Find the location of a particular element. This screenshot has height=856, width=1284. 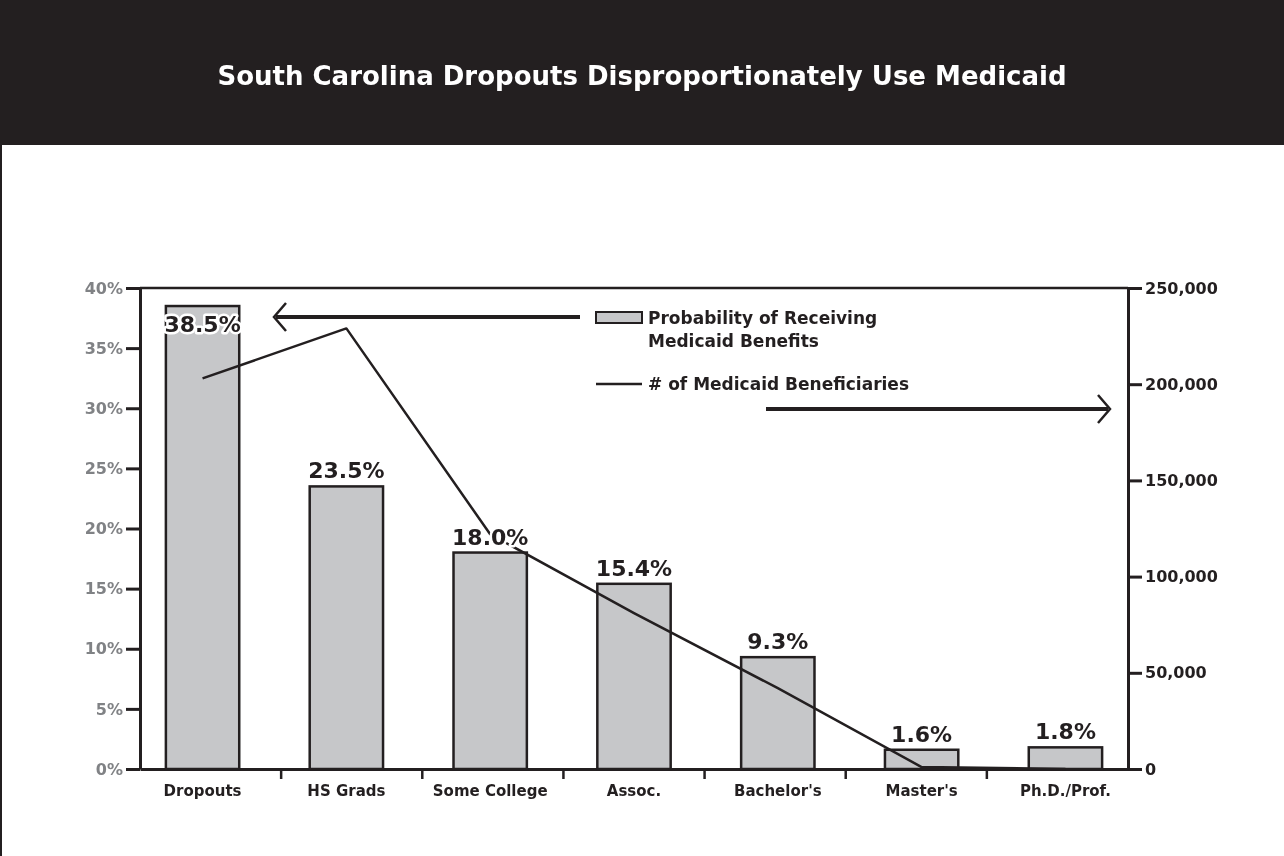

y2-tick-label: 0 is located at coordinates (1151, 769).